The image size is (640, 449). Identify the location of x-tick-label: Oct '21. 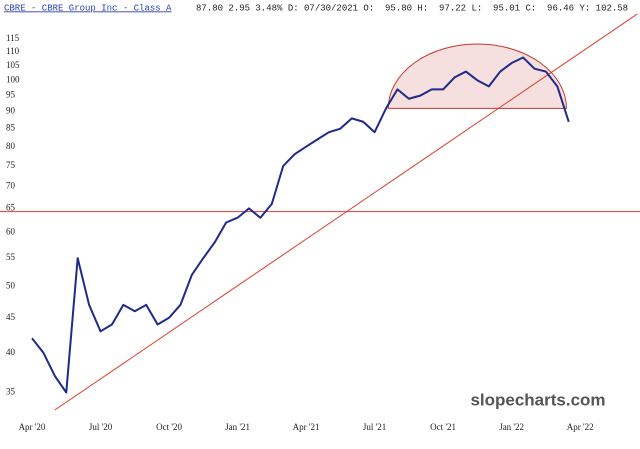
(443, 427).